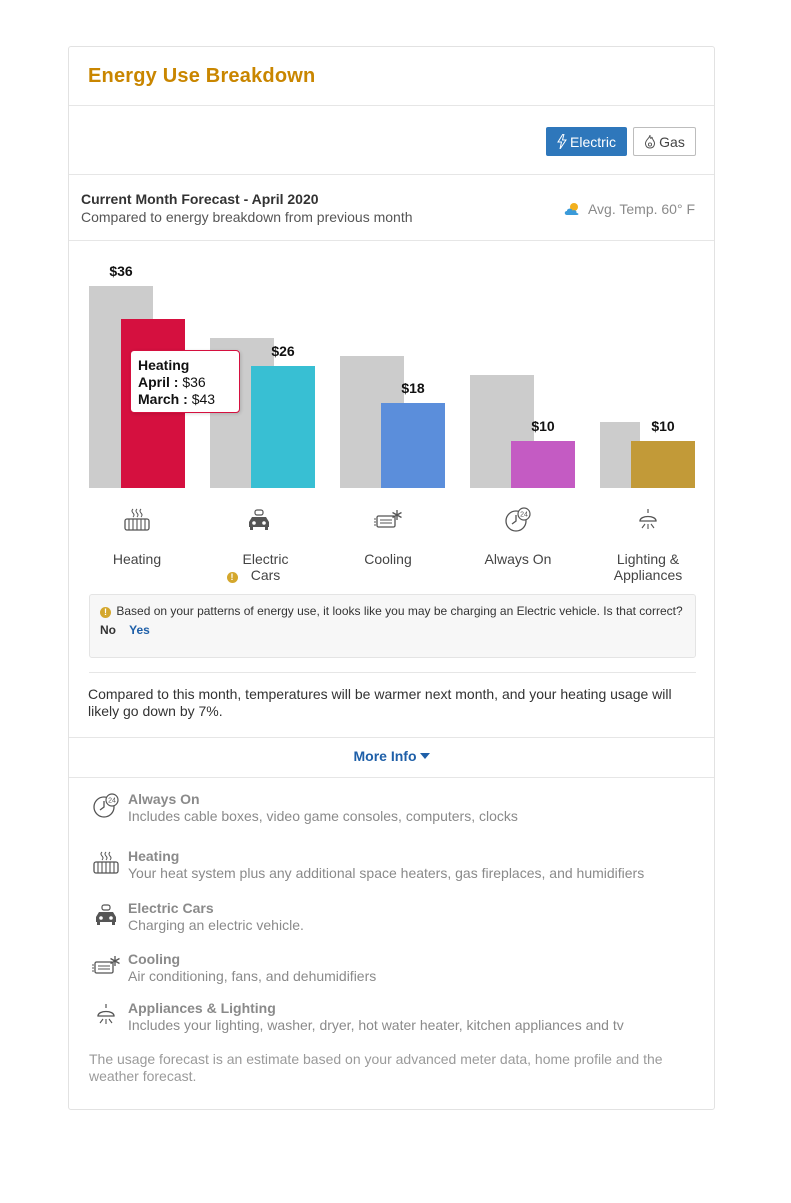  Describe the element at coordinates (194, 382) in the screenshot. I see `tooltip-april-value: $36` at that location.